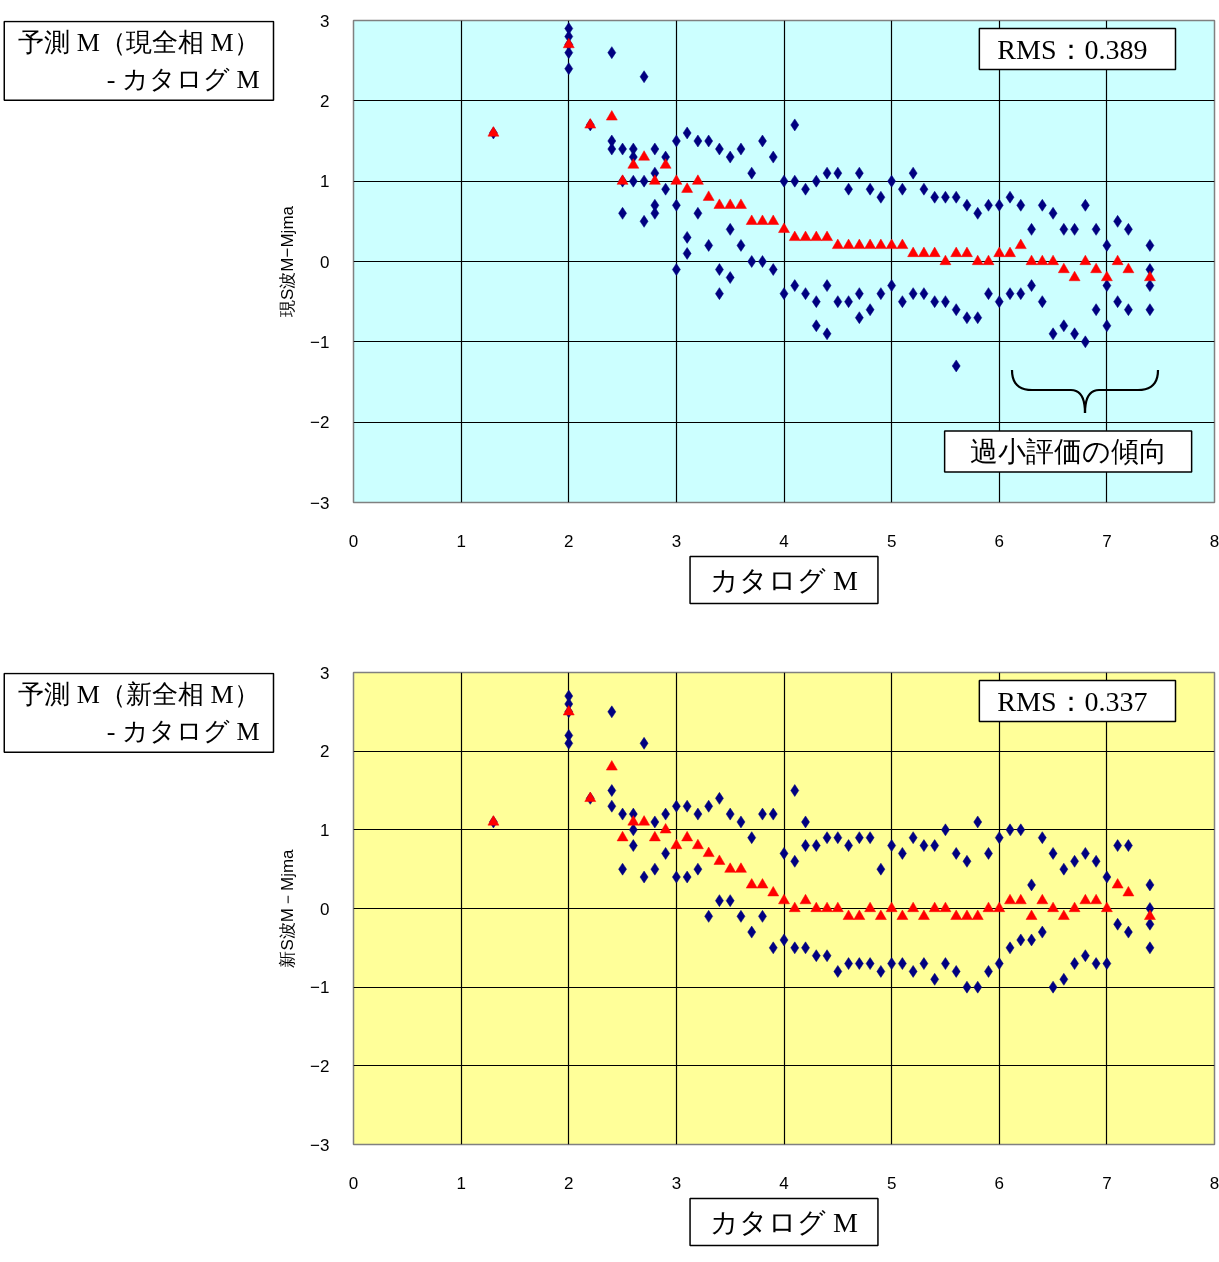 Image resolution: width=1219 pixels, height=1262 pixels. What do you see at coordinates (1072, 49) in the screenshot?
I see `annotation: RMS：0.389` at bounding box center [1072, 49].